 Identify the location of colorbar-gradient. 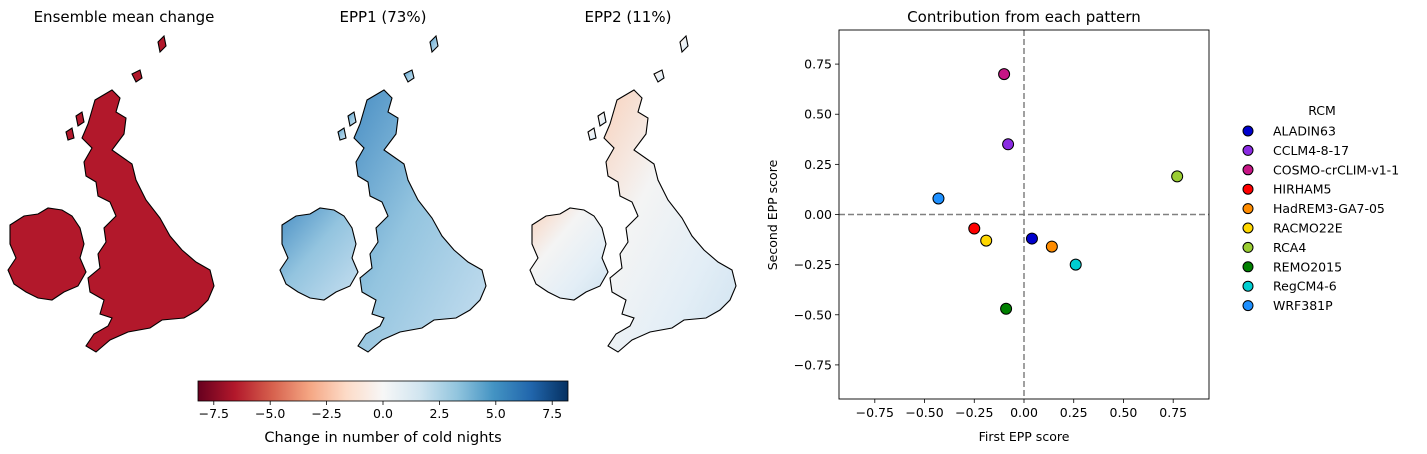
(383, 391).